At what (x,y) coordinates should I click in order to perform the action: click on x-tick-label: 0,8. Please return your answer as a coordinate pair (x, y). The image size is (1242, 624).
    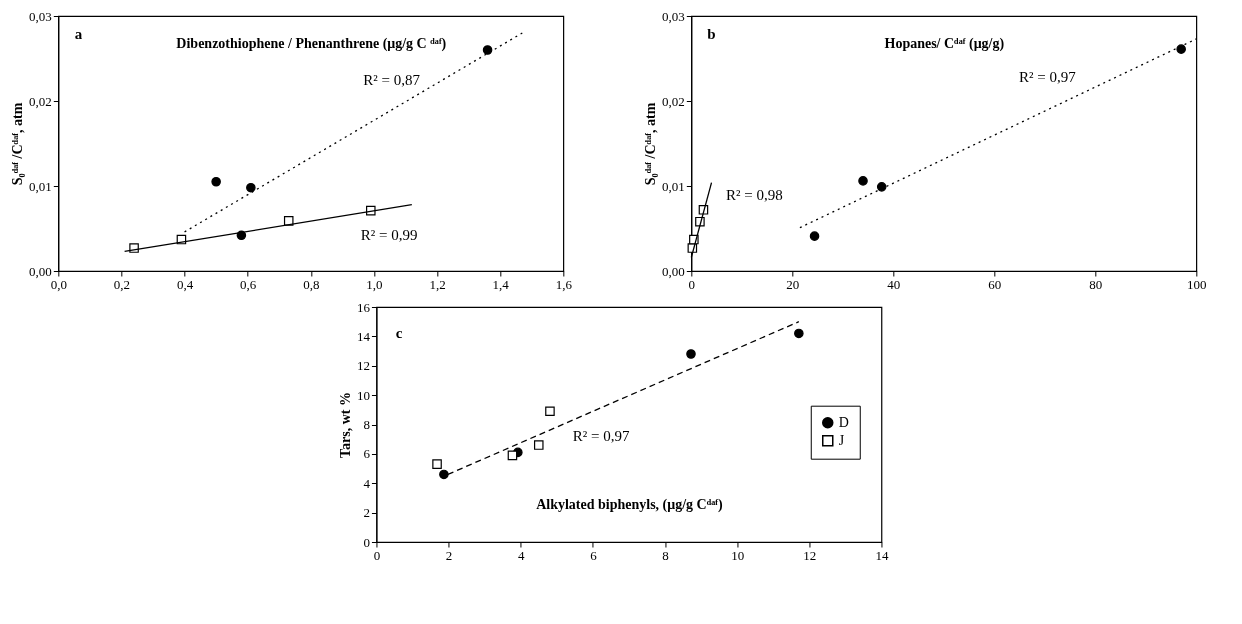
    Looking at the image, I should click on (311, 284).